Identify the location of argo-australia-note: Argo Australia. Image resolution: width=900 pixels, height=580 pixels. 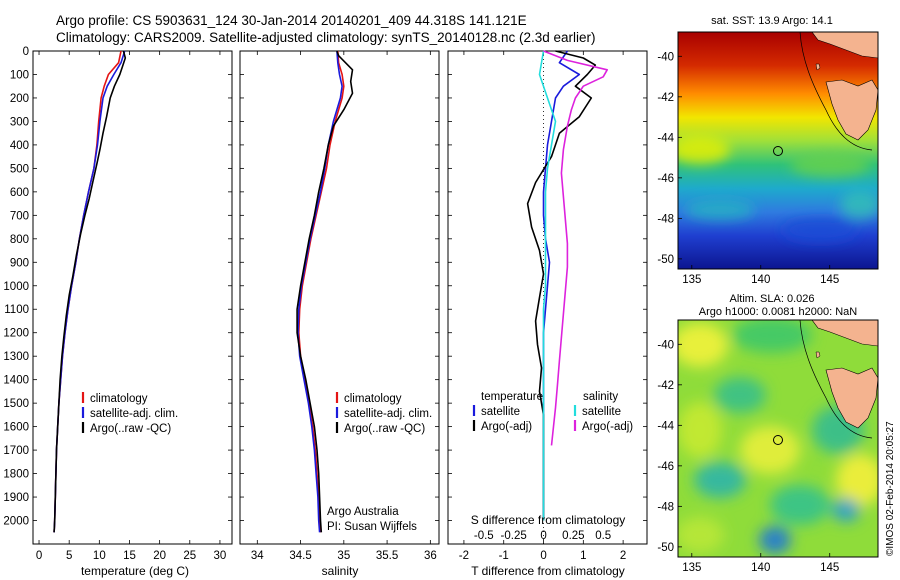
(363, 512).